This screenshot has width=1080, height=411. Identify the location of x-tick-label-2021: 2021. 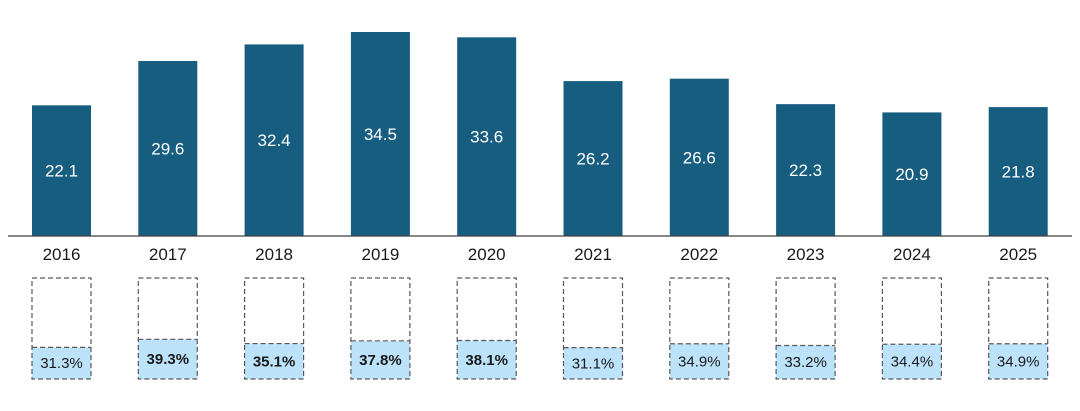
(593, 254).